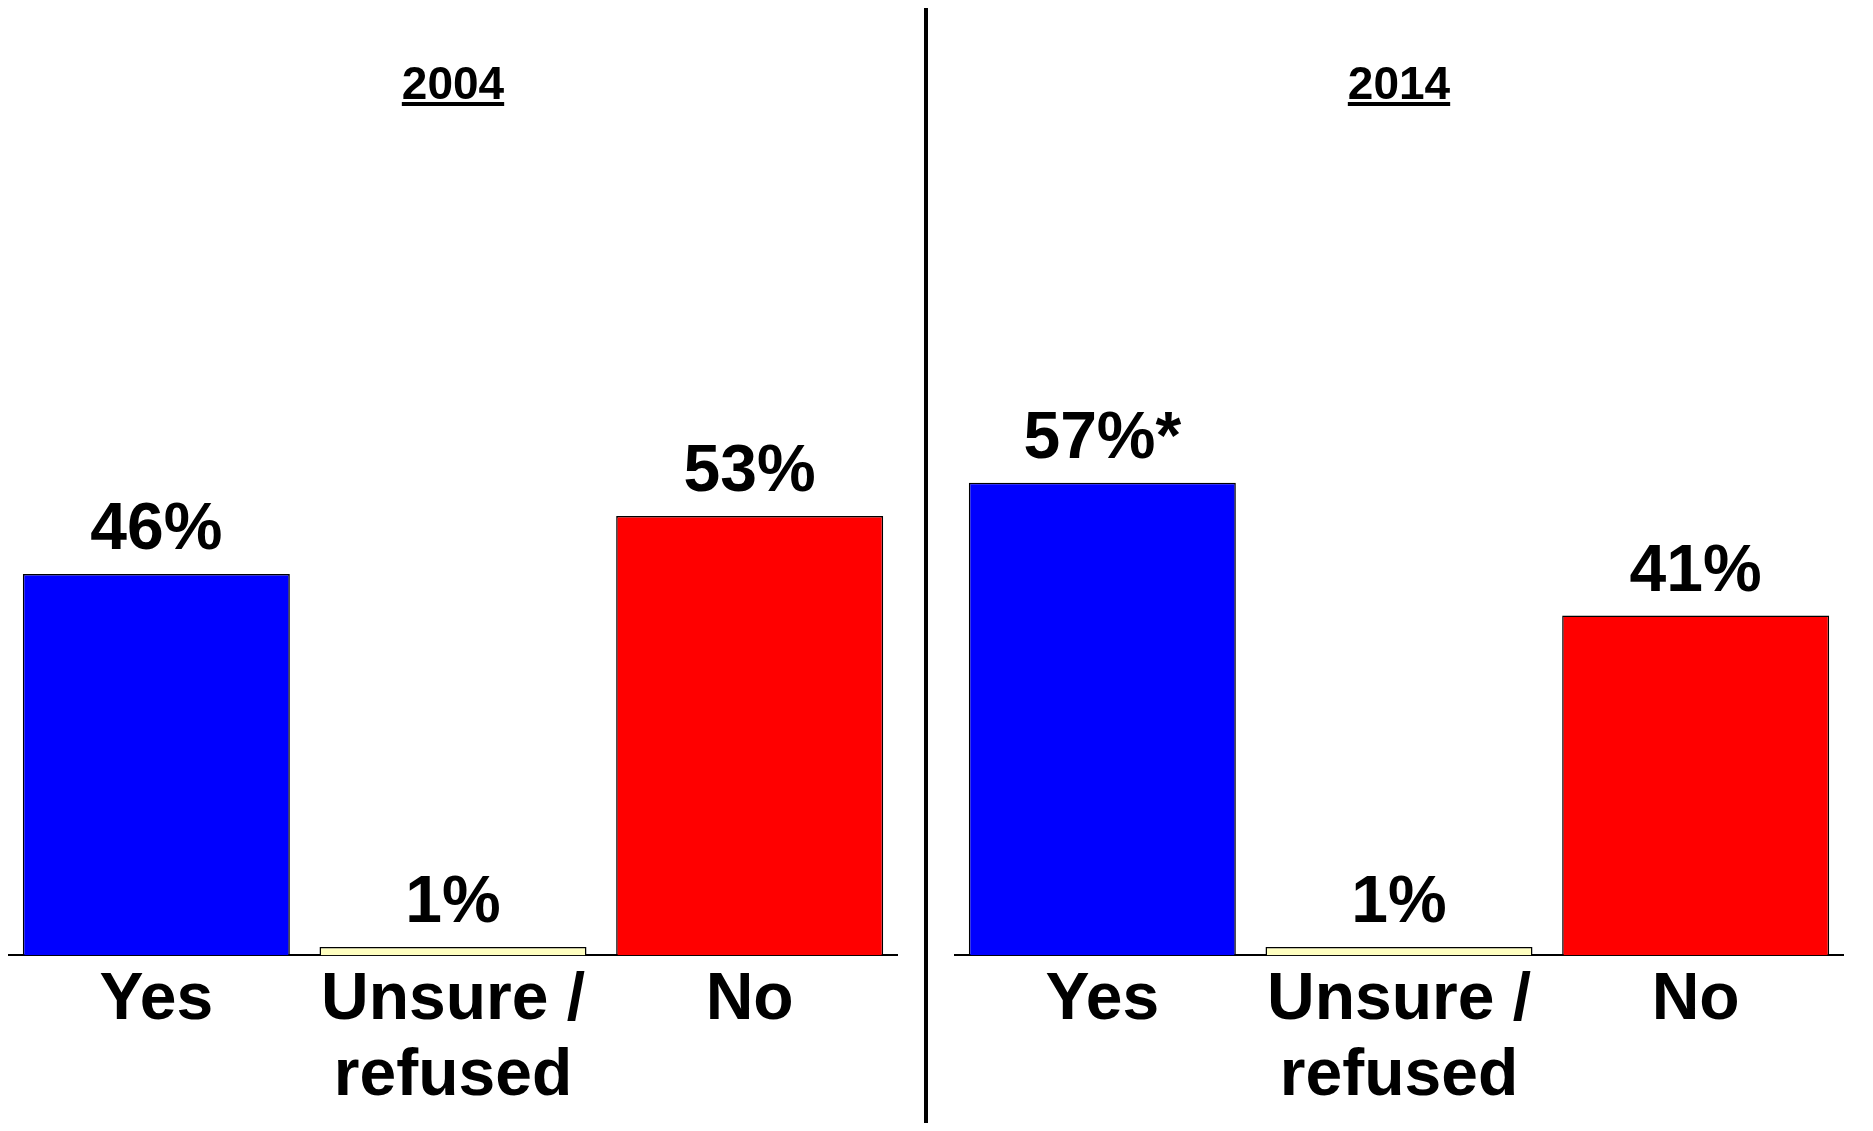  What do you see at coordinates (749, 468) in the screenshot?
I see `data-label: 53%` at bounding box center [749, 468].